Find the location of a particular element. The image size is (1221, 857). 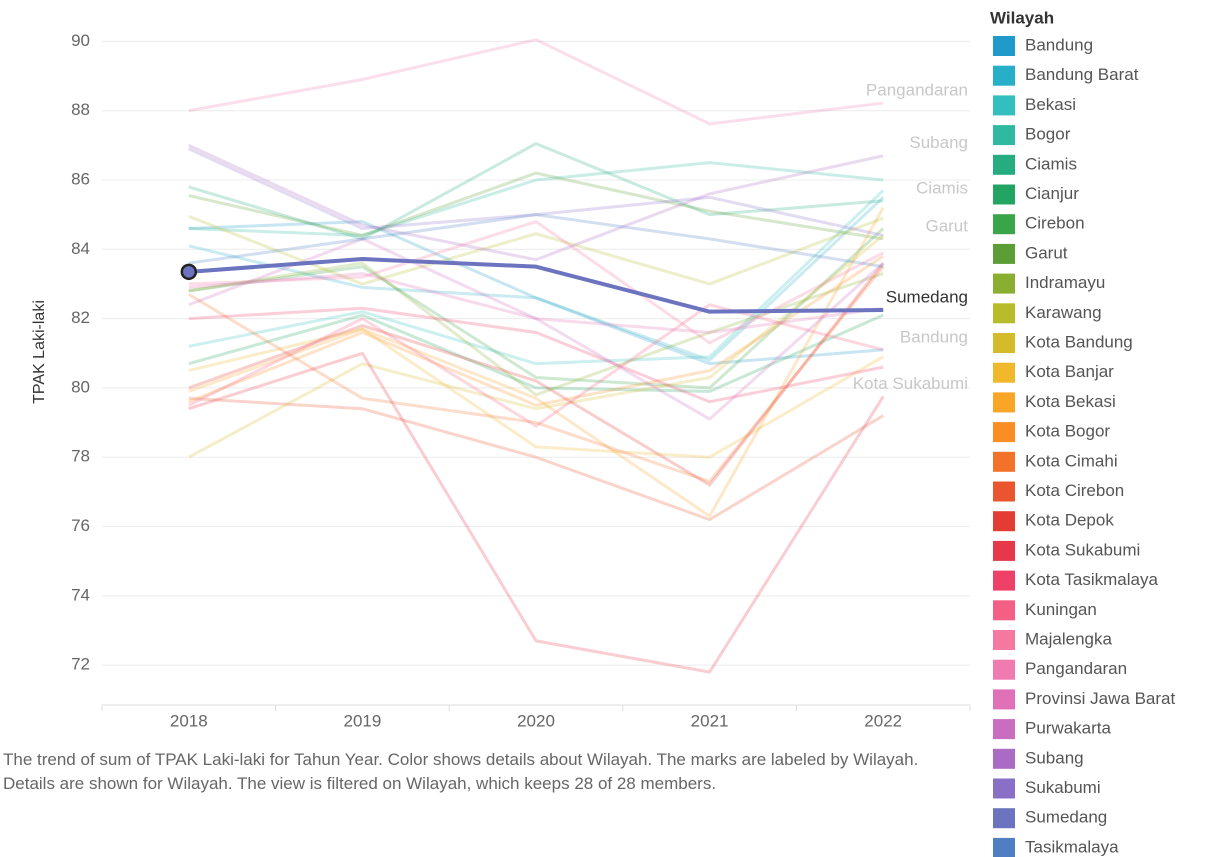

legend-label: Bekasi is located at coordinates (1050, 104).